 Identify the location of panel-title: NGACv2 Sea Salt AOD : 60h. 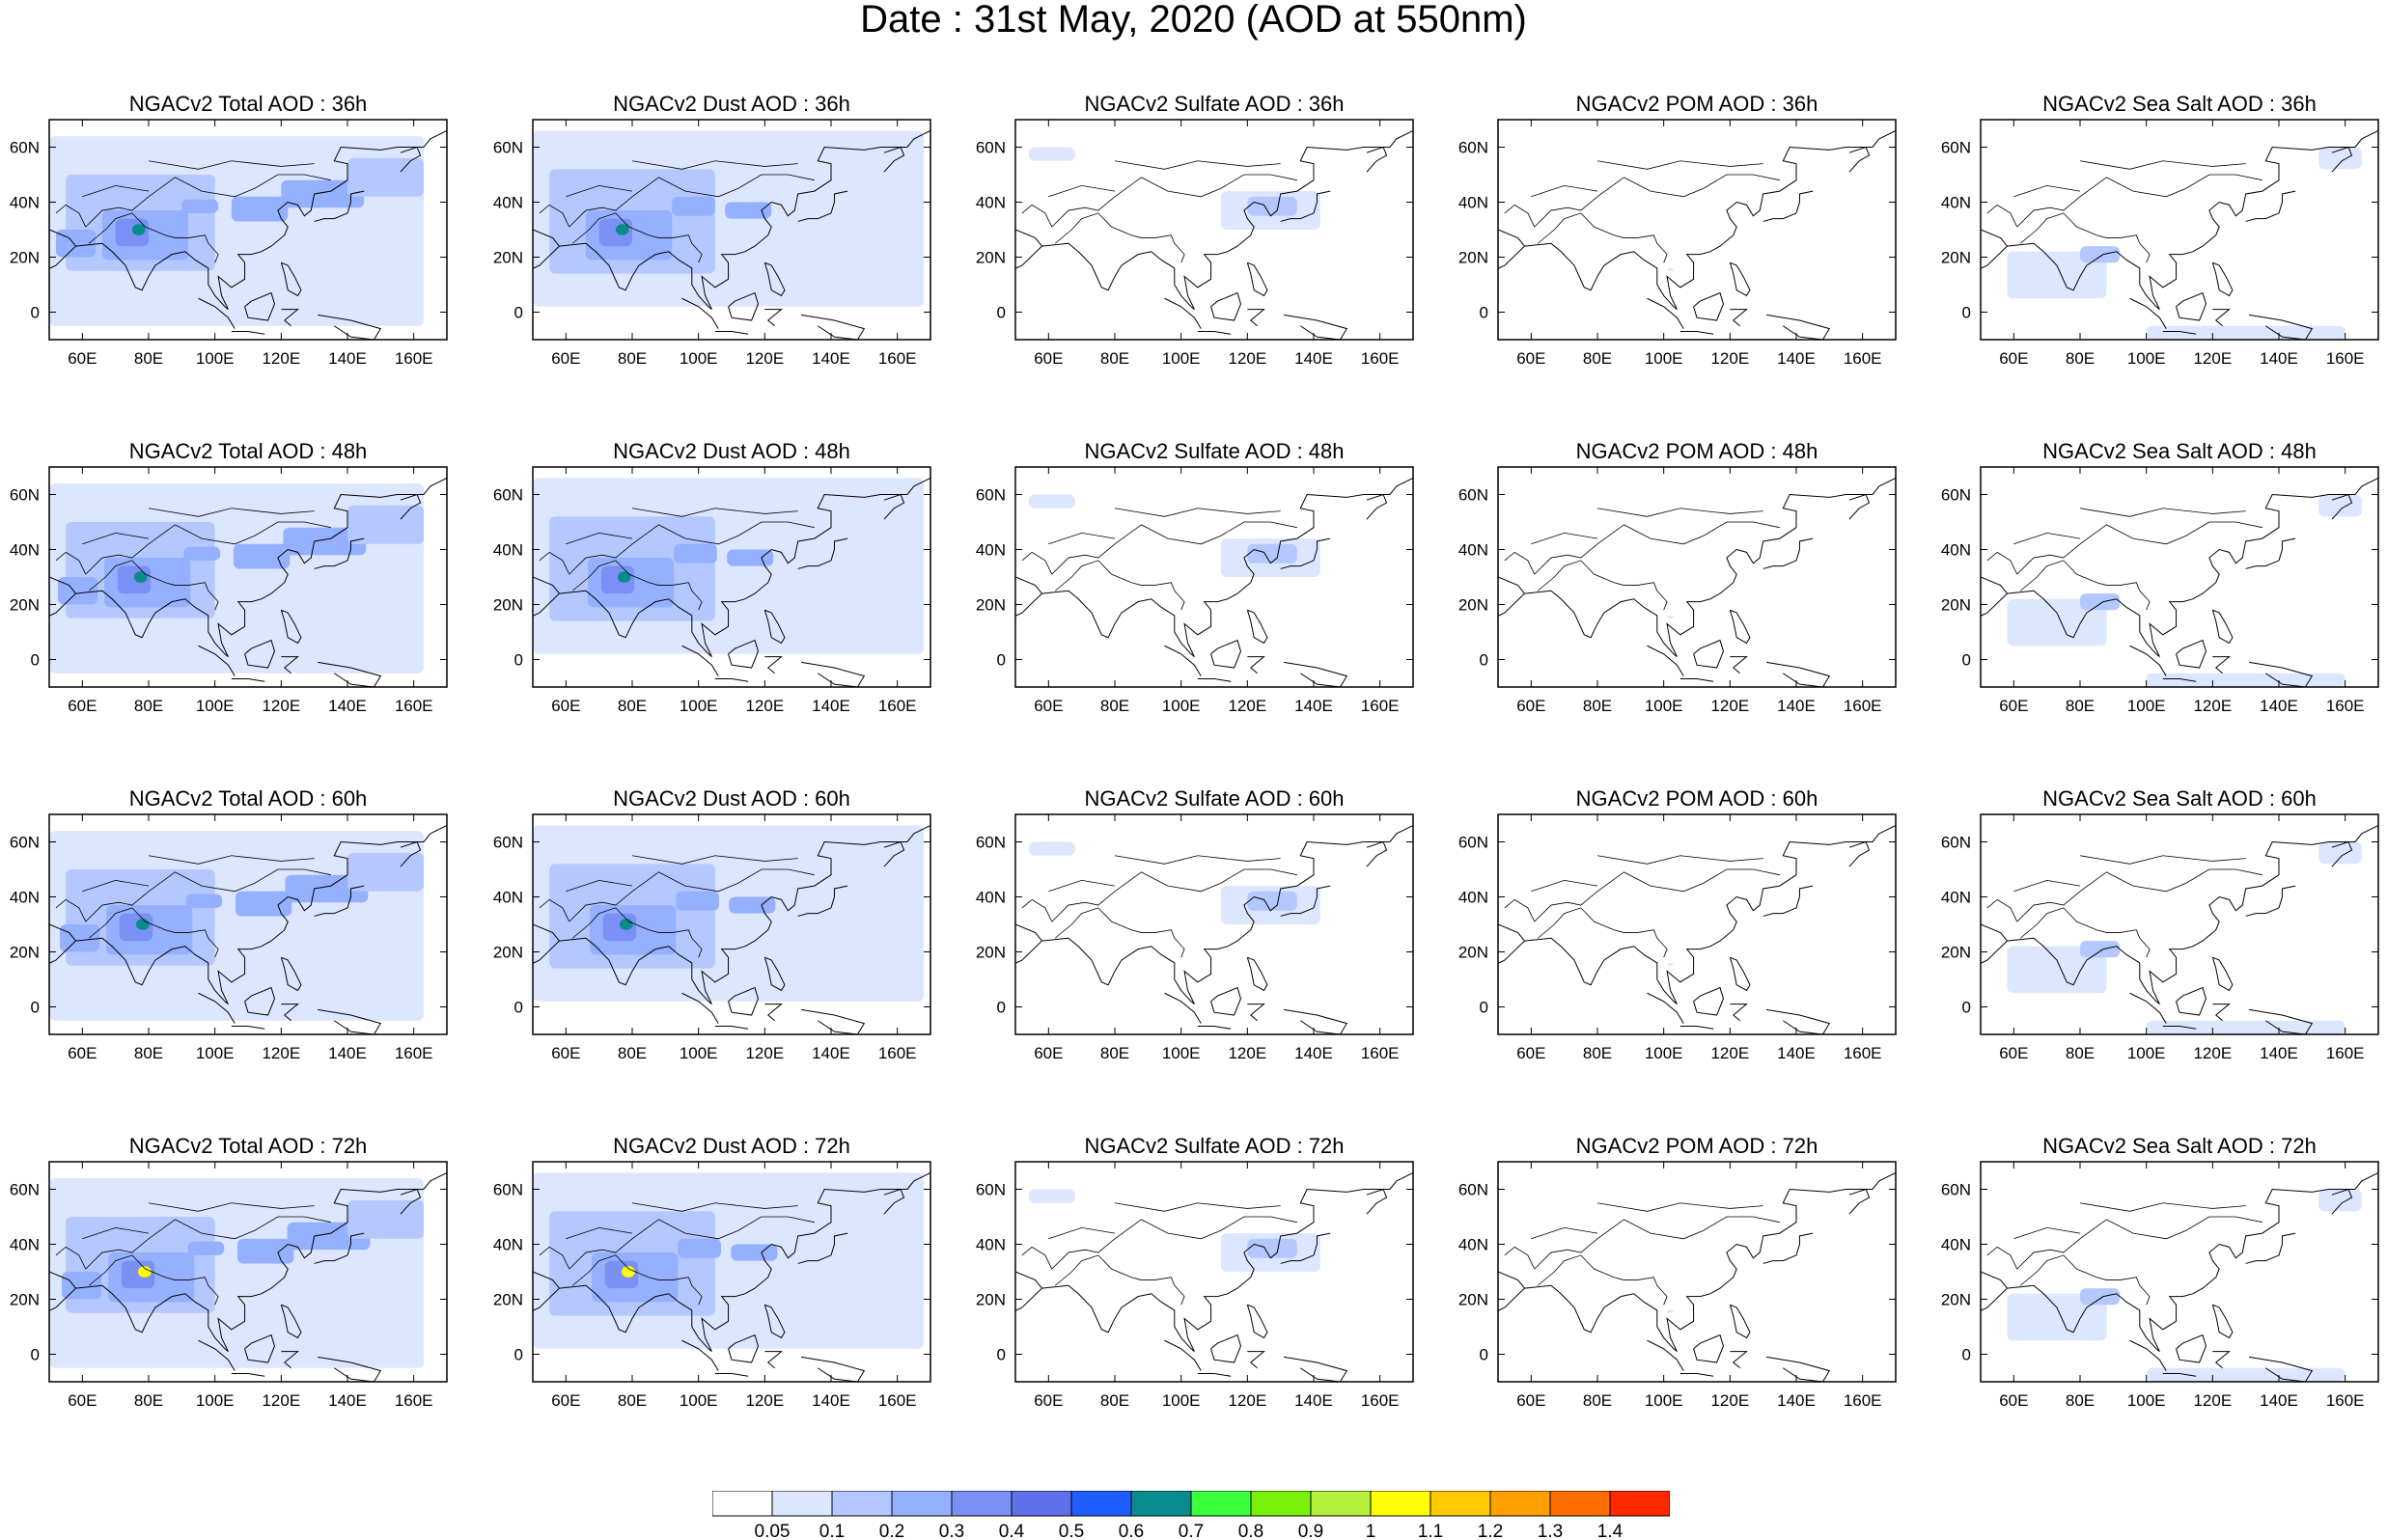
(2179, 798).